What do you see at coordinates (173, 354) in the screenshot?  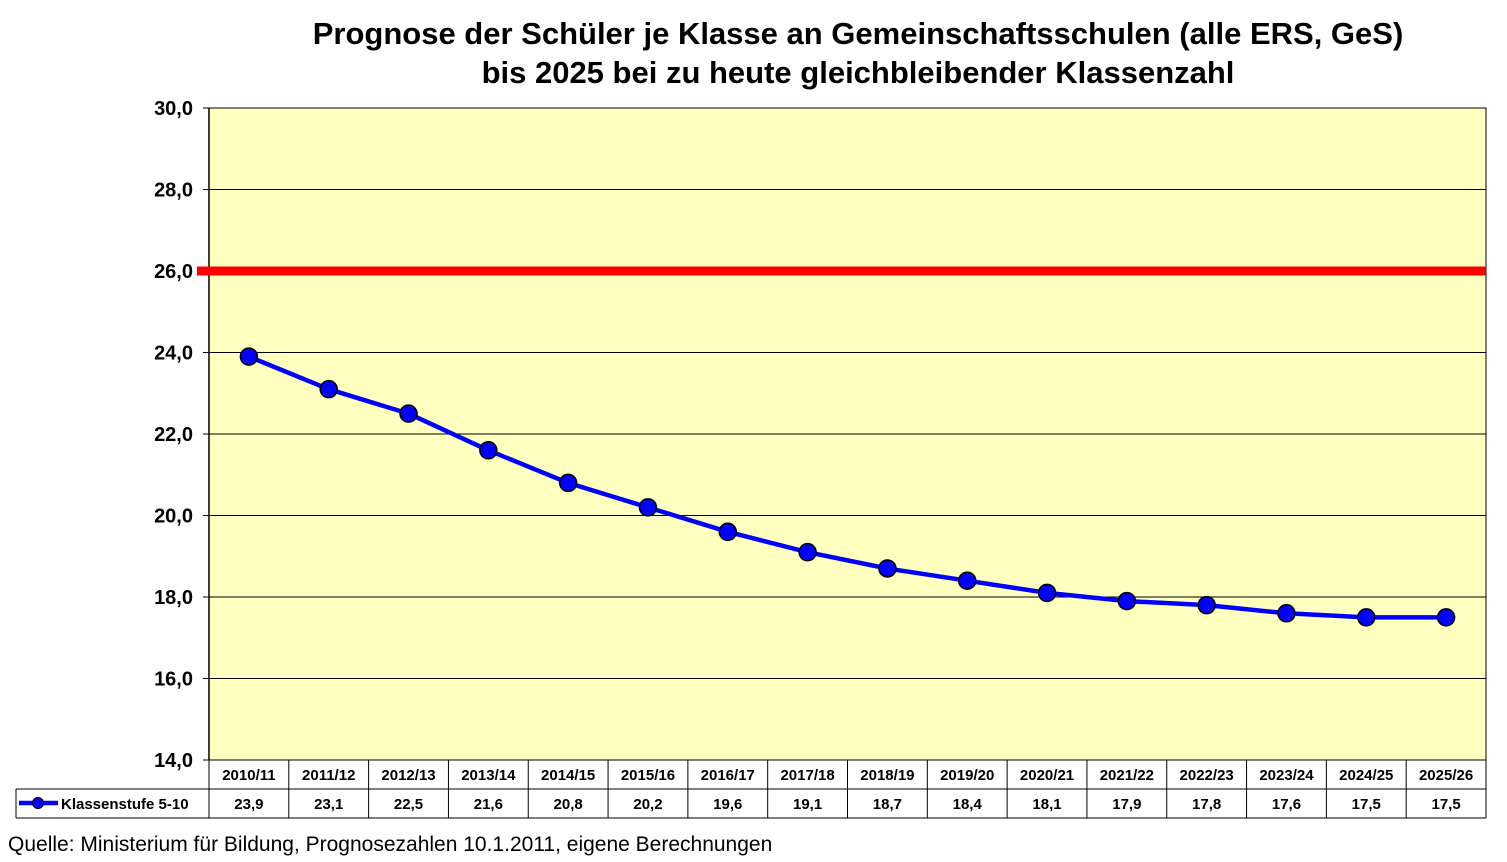 I see `y-tick-label-5: 24,0` at bounding box center [173, 354].